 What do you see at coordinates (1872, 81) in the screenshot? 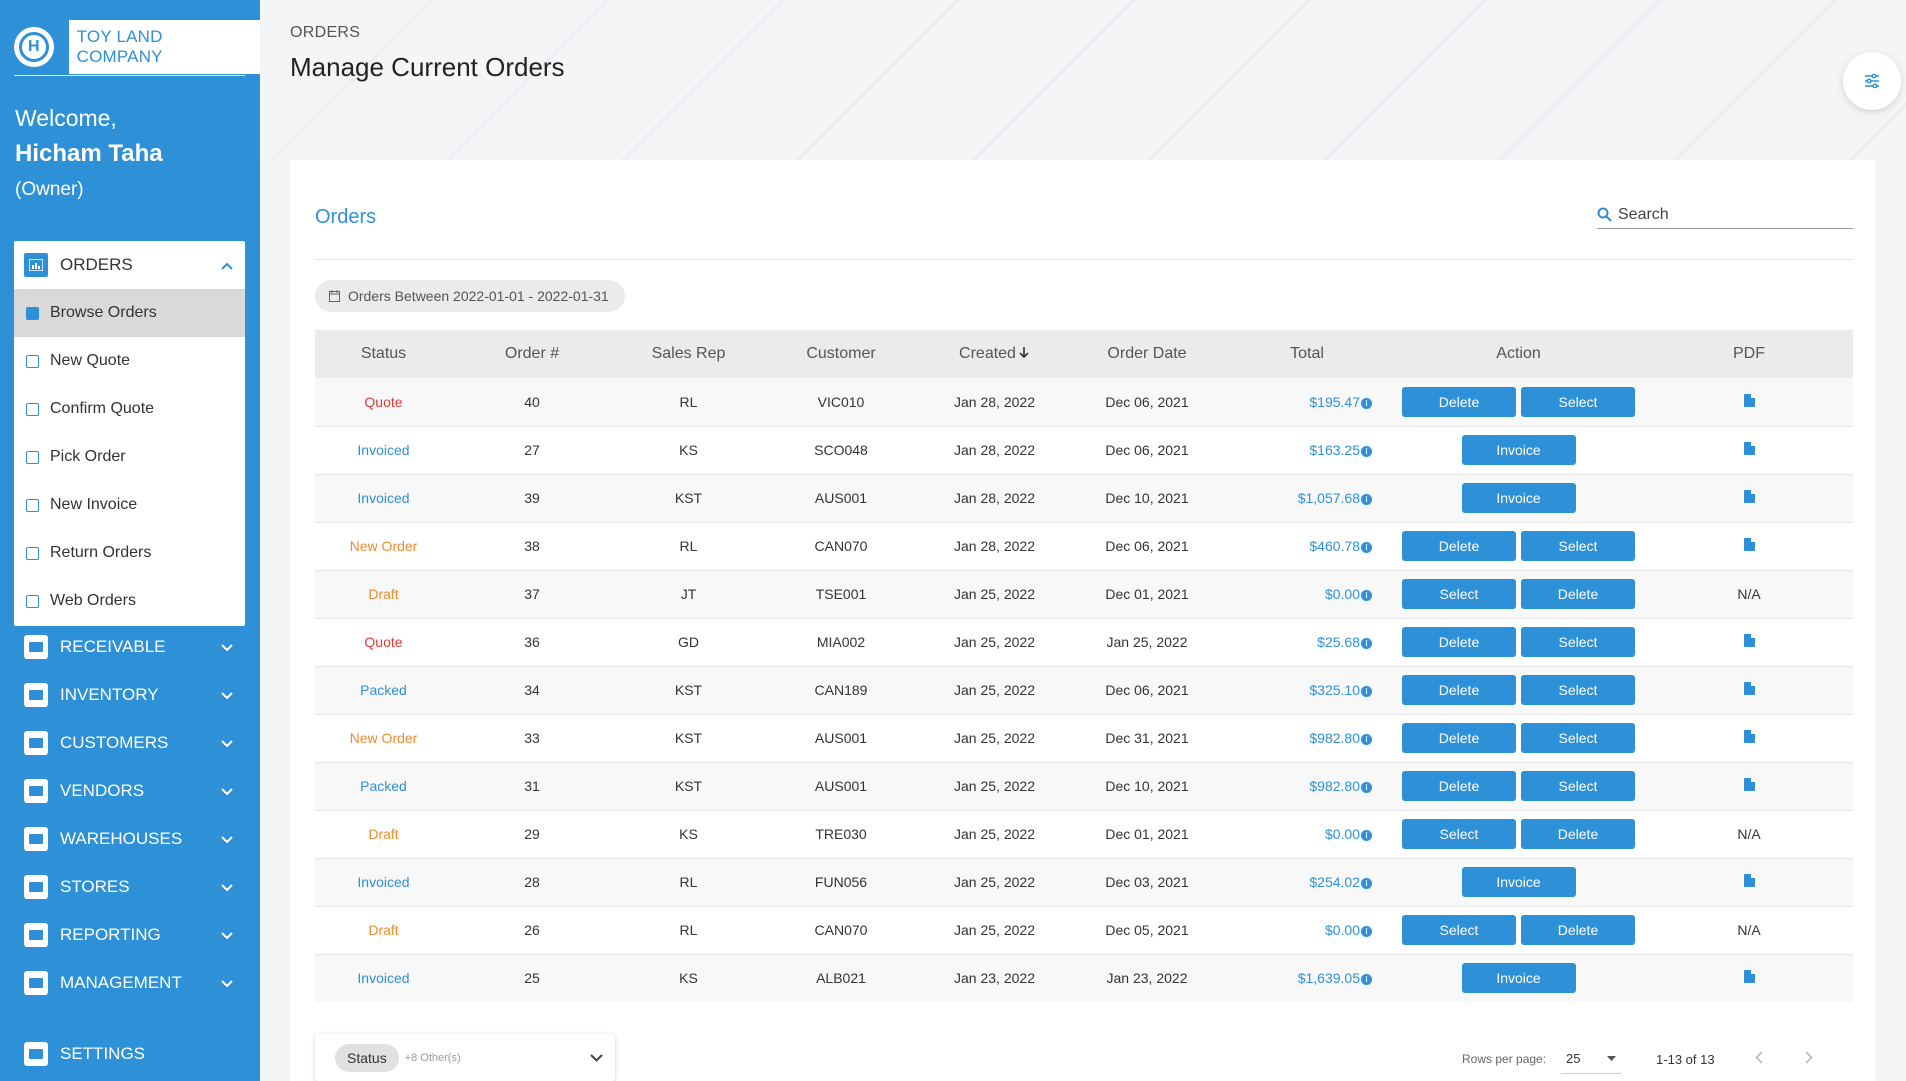
I see `filter-settings-button` at bounding box center [1872, 81].